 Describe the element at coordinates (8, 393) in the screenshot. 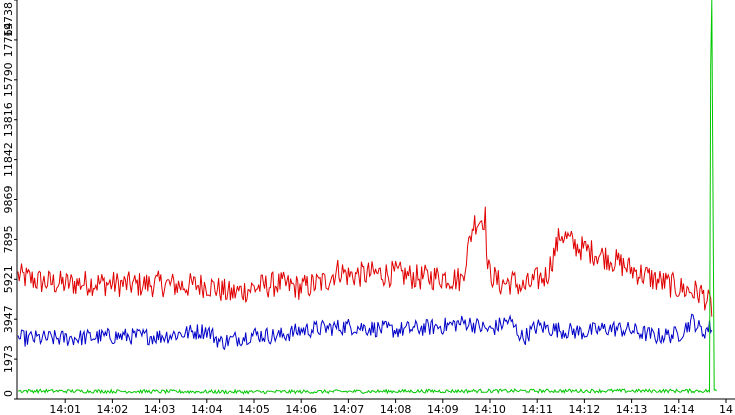

I see `y-tick-label: 0` at that location.